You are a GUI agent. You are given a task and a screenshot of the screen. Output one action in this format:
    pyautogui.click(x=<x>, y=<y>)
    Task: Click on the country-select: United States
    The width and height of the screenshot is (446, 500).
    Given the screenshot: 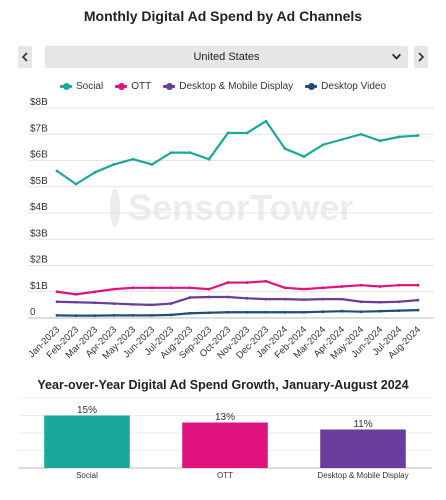 What is the action you would take?
    pyautogui.click(x=226, y=57)
    